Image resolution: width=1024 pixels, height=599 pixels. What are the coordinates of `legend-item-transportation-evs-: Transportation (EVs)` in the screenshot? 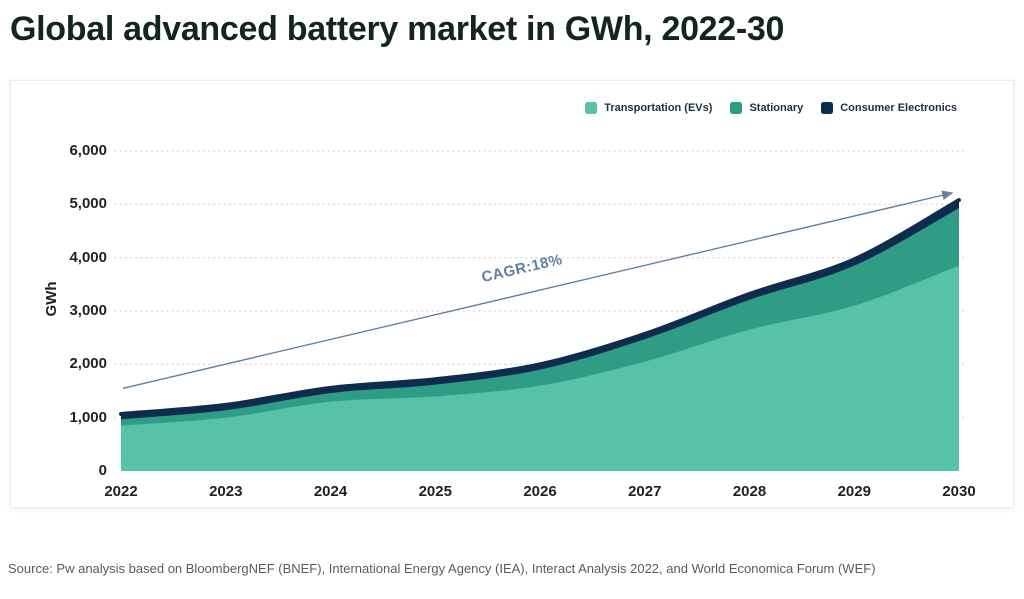 It's located at (648, 108).